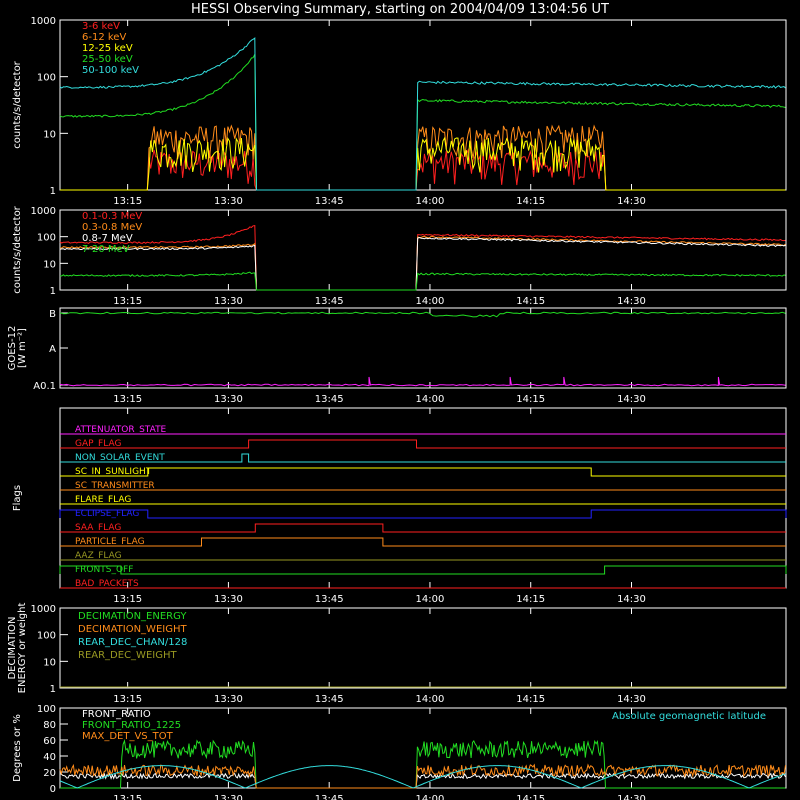 The height and width of the screenshot is (800, 800). What do you see at coordinates (107, 48) in the screenshot?
I see `panel-low-energy-legend-entry: 12-25 keV` at bounding box center [107, 48].